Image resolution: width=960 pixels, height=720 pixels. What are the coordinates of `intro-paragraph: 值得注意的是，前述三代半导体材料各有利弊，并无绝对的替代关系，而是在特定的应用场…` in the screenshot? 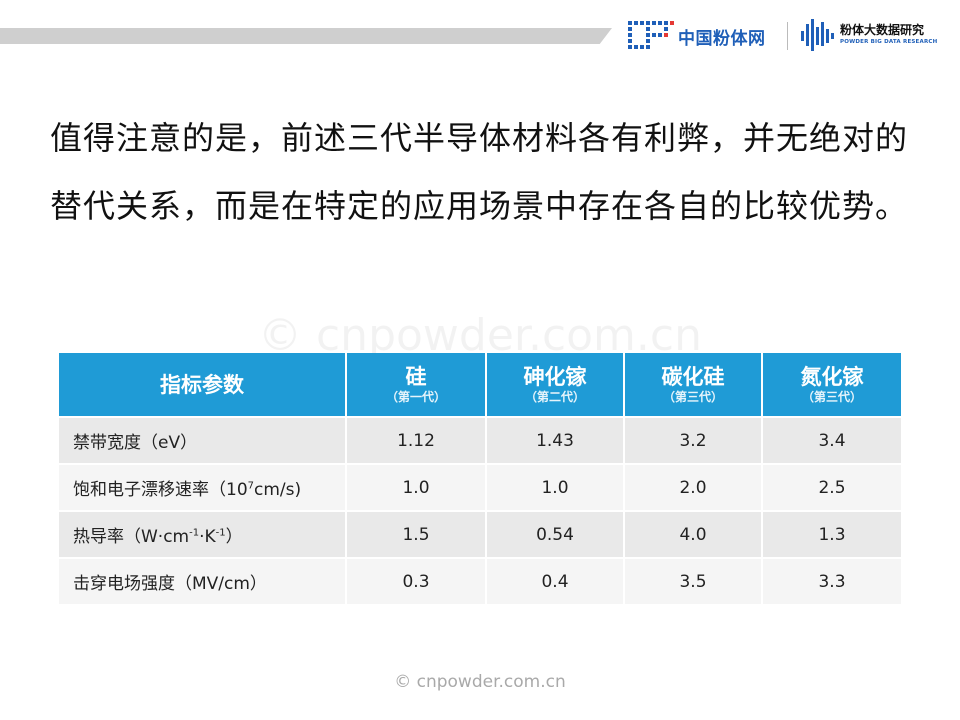 It's located at (479, 172).